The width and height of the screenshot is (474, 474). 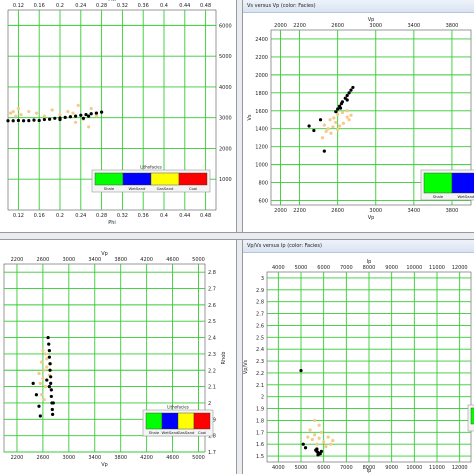 I want to click on x-tick-label-top: 0.36, so click(x=143, y=6).